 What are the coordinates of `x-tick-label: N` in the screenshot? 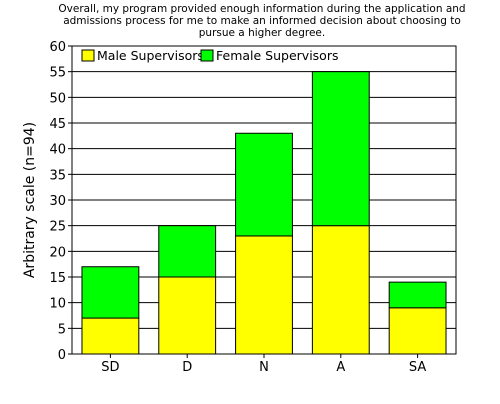 It's located at (264, 367).